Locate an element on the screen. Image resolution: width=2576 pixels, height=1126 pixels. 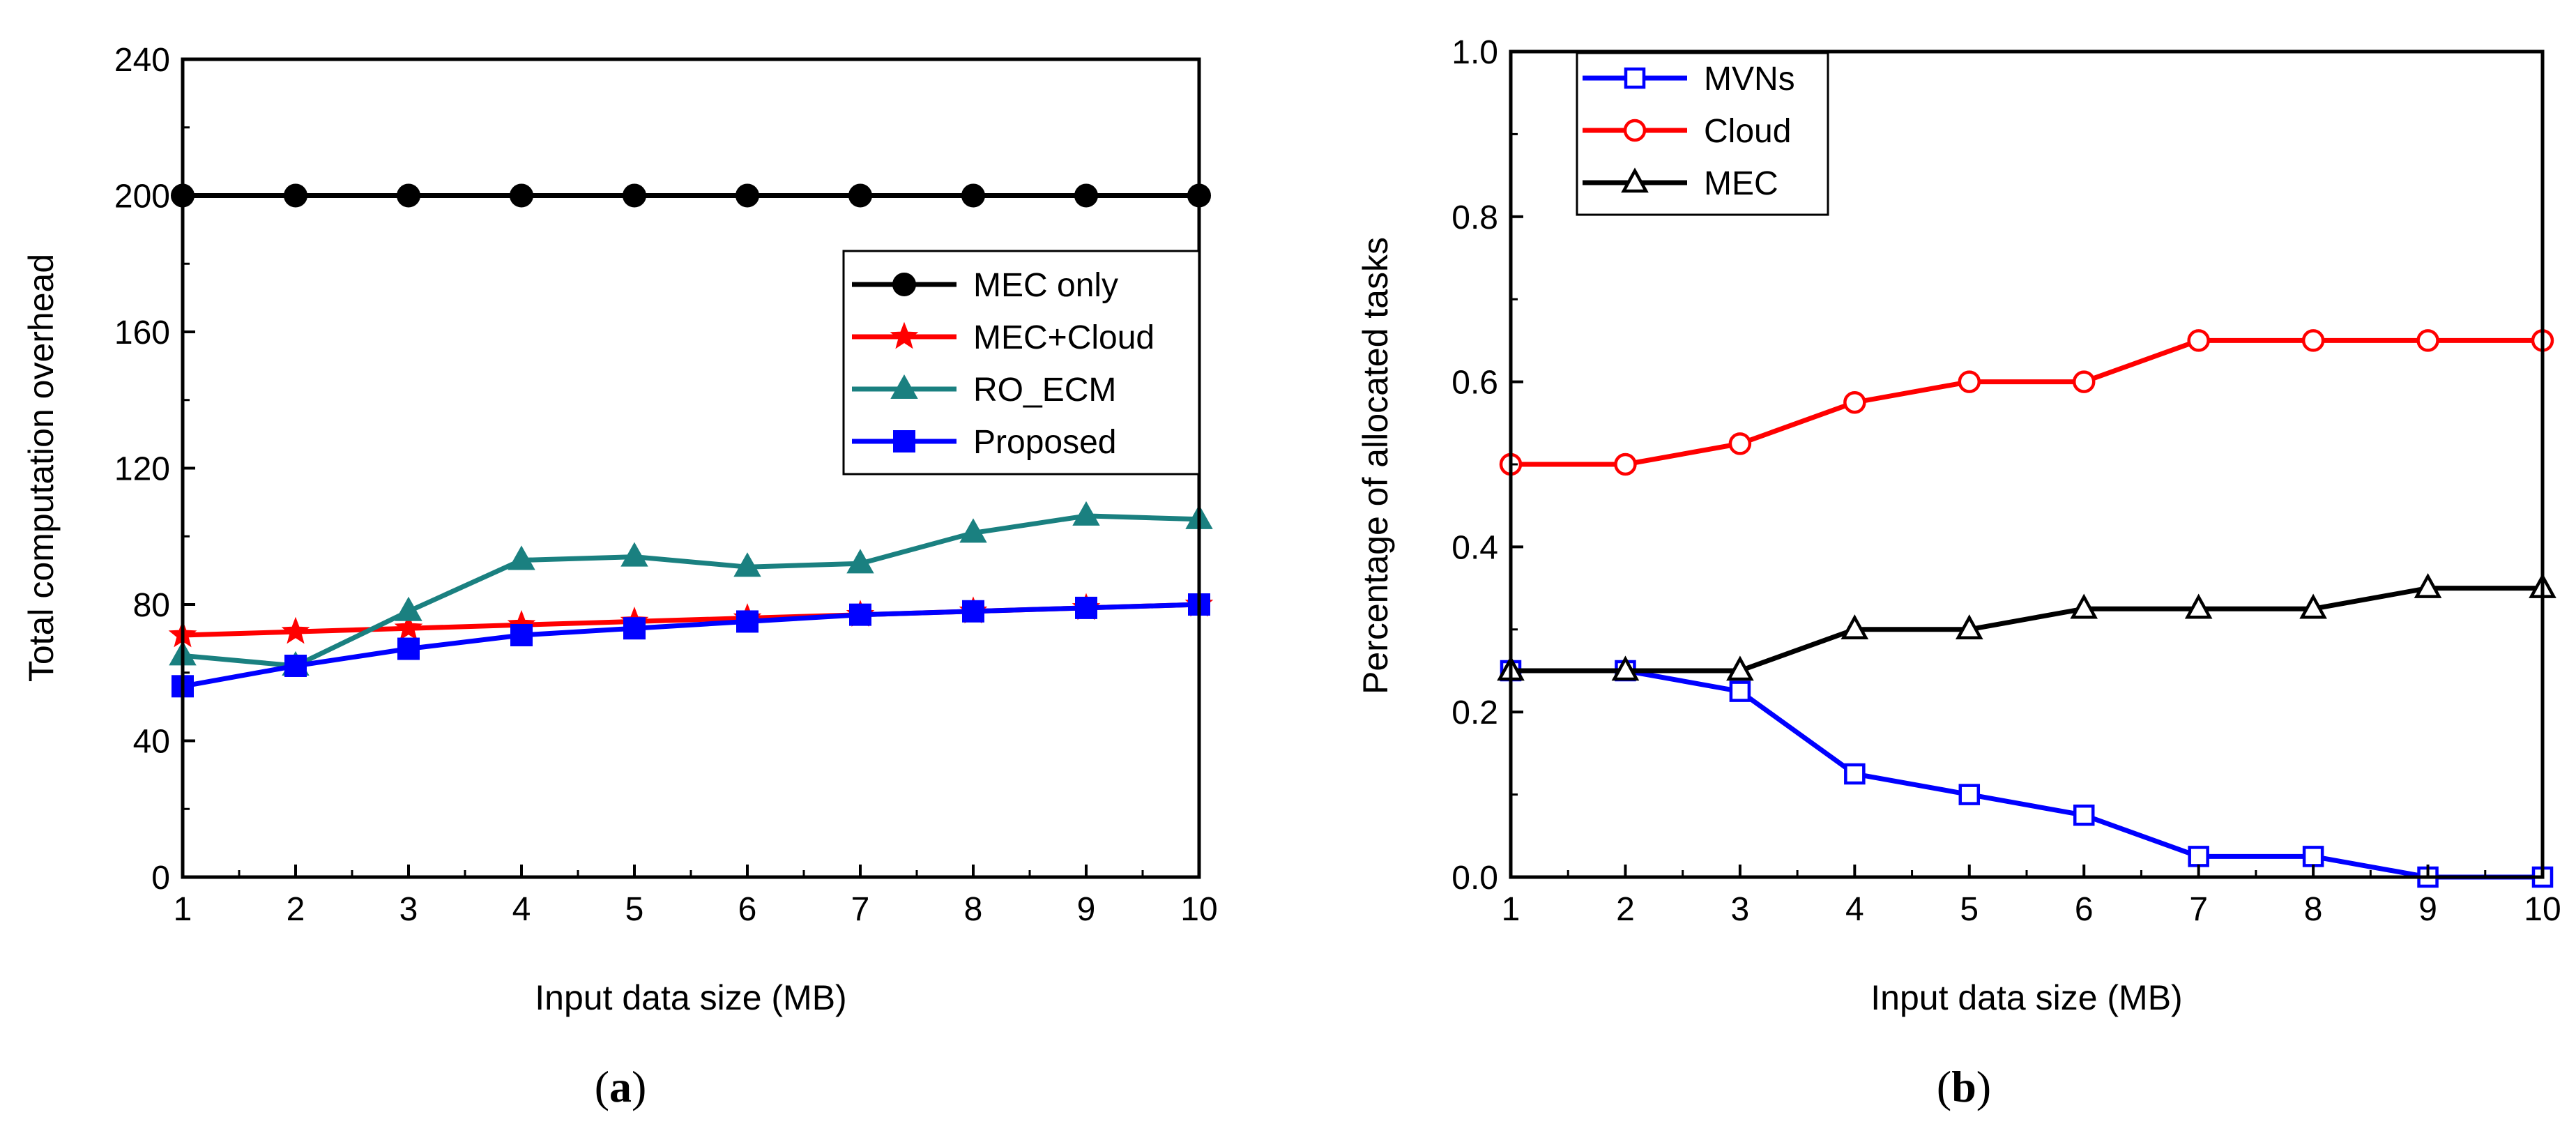
y-tick-label: 80 is located at coordinates (151, 605).